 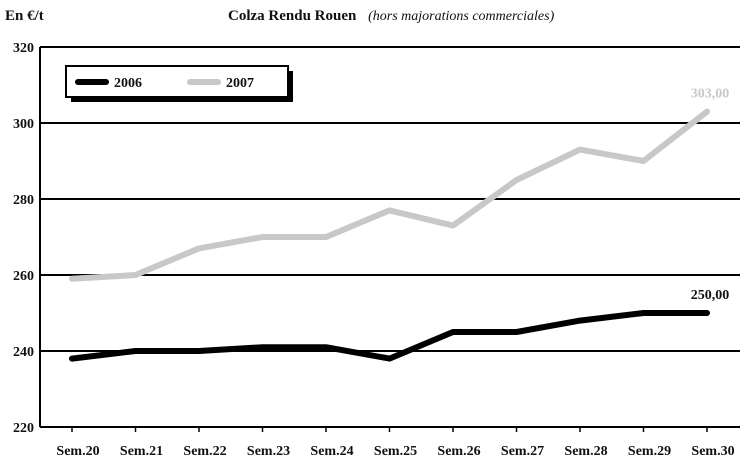 What do you see at coordinates (649, 451) in the screenshot?
I see `x-tick-label: Sem.29` at bounding box center [649, 451].